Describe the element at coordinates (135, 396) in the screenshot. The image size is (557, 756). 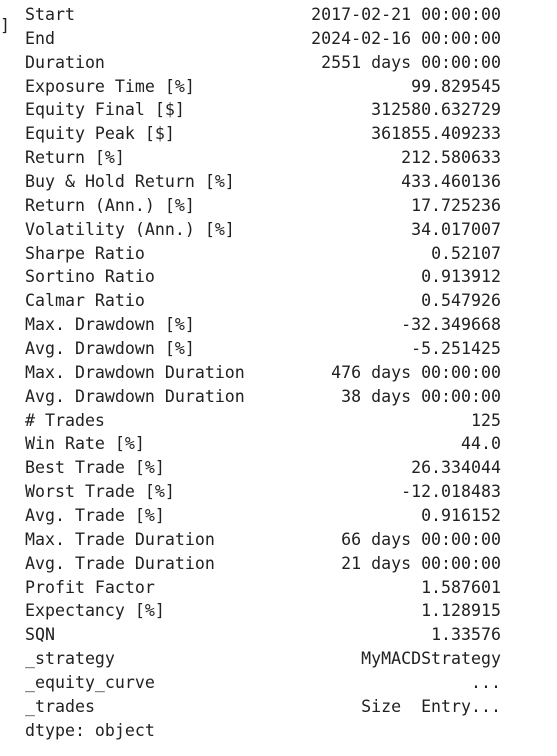
I see `series-key: Avg. Drawdown Duration` at that location.